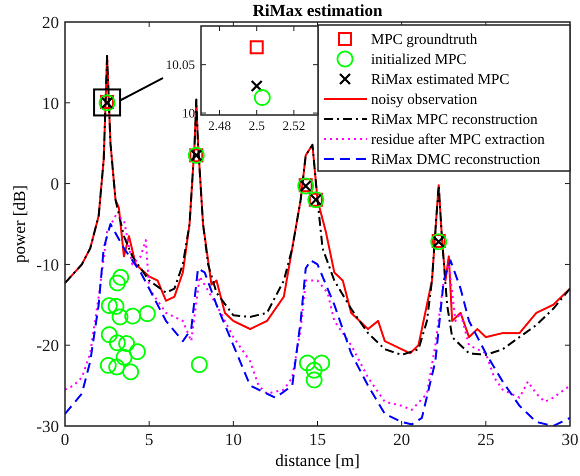 The image size is (580, 476). What do you see at coordinates (233, 439) in the screenshot?
I see `x-tick-label: 10` at bounding box center [233, 439].